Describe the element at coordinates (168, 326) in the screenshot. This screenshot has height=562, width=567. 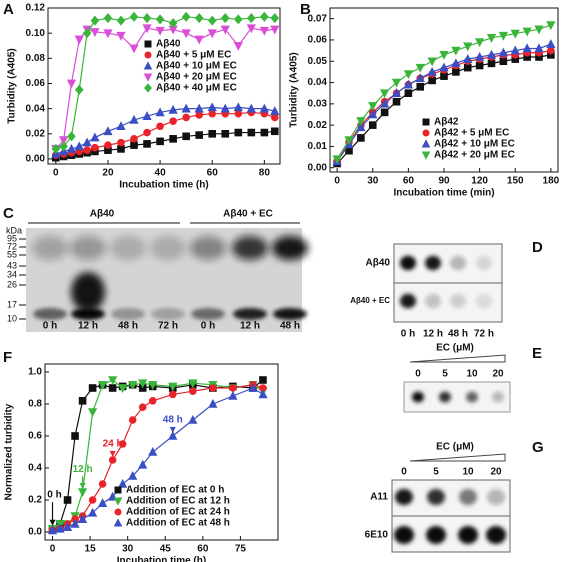
I see `lane-label: 72 h` at that location.